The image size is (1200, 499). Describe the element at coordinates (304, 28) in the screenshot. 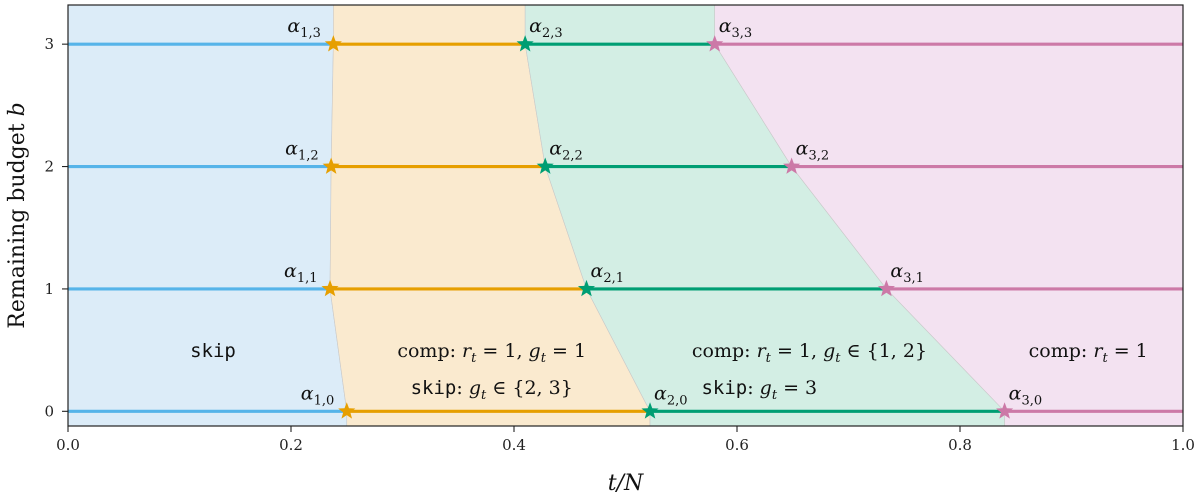

I see `alpha-label-1-3: α1,3` at that location.